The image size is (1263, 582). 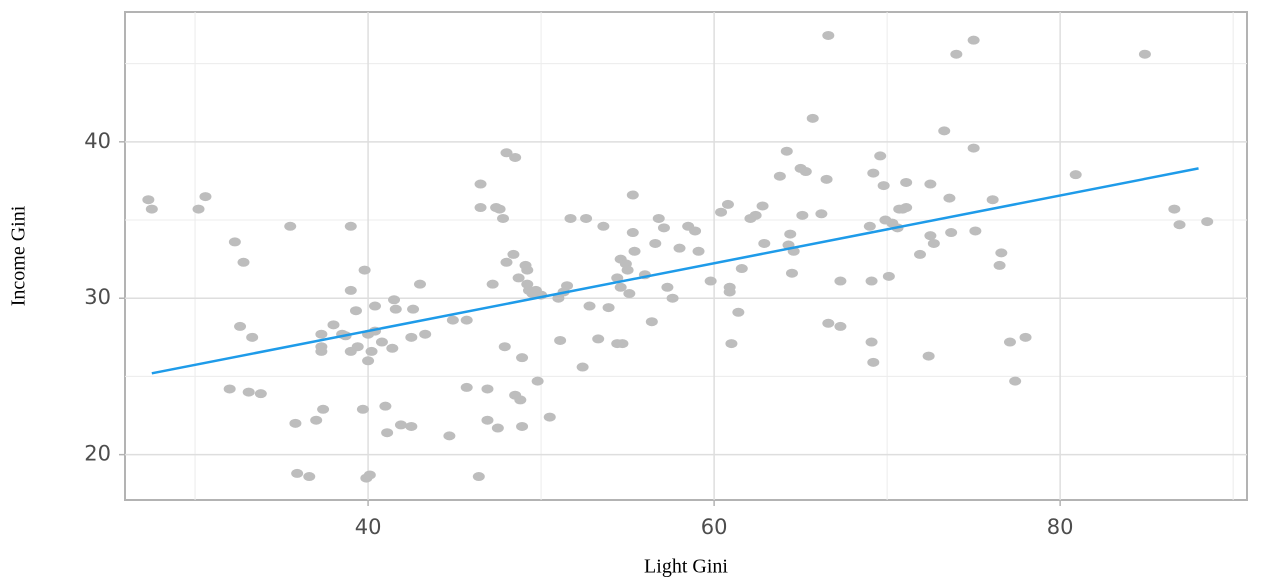 I want to click on x-tick-label: 60, so click(x=714, y=527).